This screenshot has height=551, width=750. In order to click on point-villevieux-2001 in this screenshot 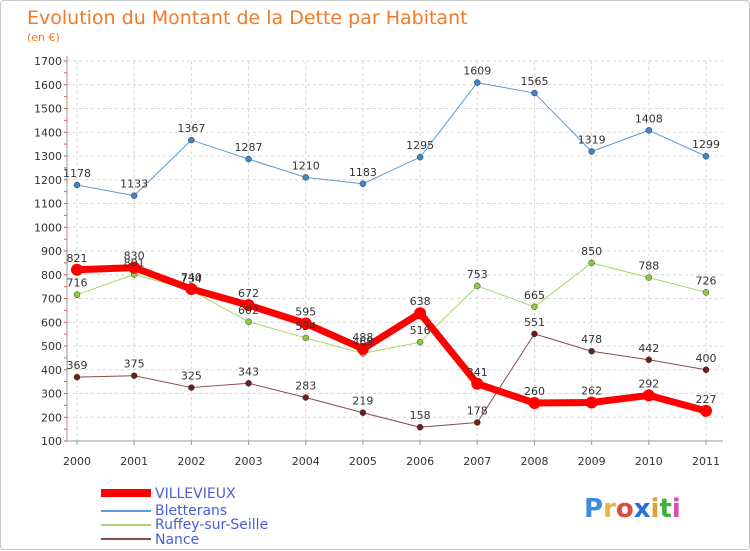, I will do `click(134, 267)`.